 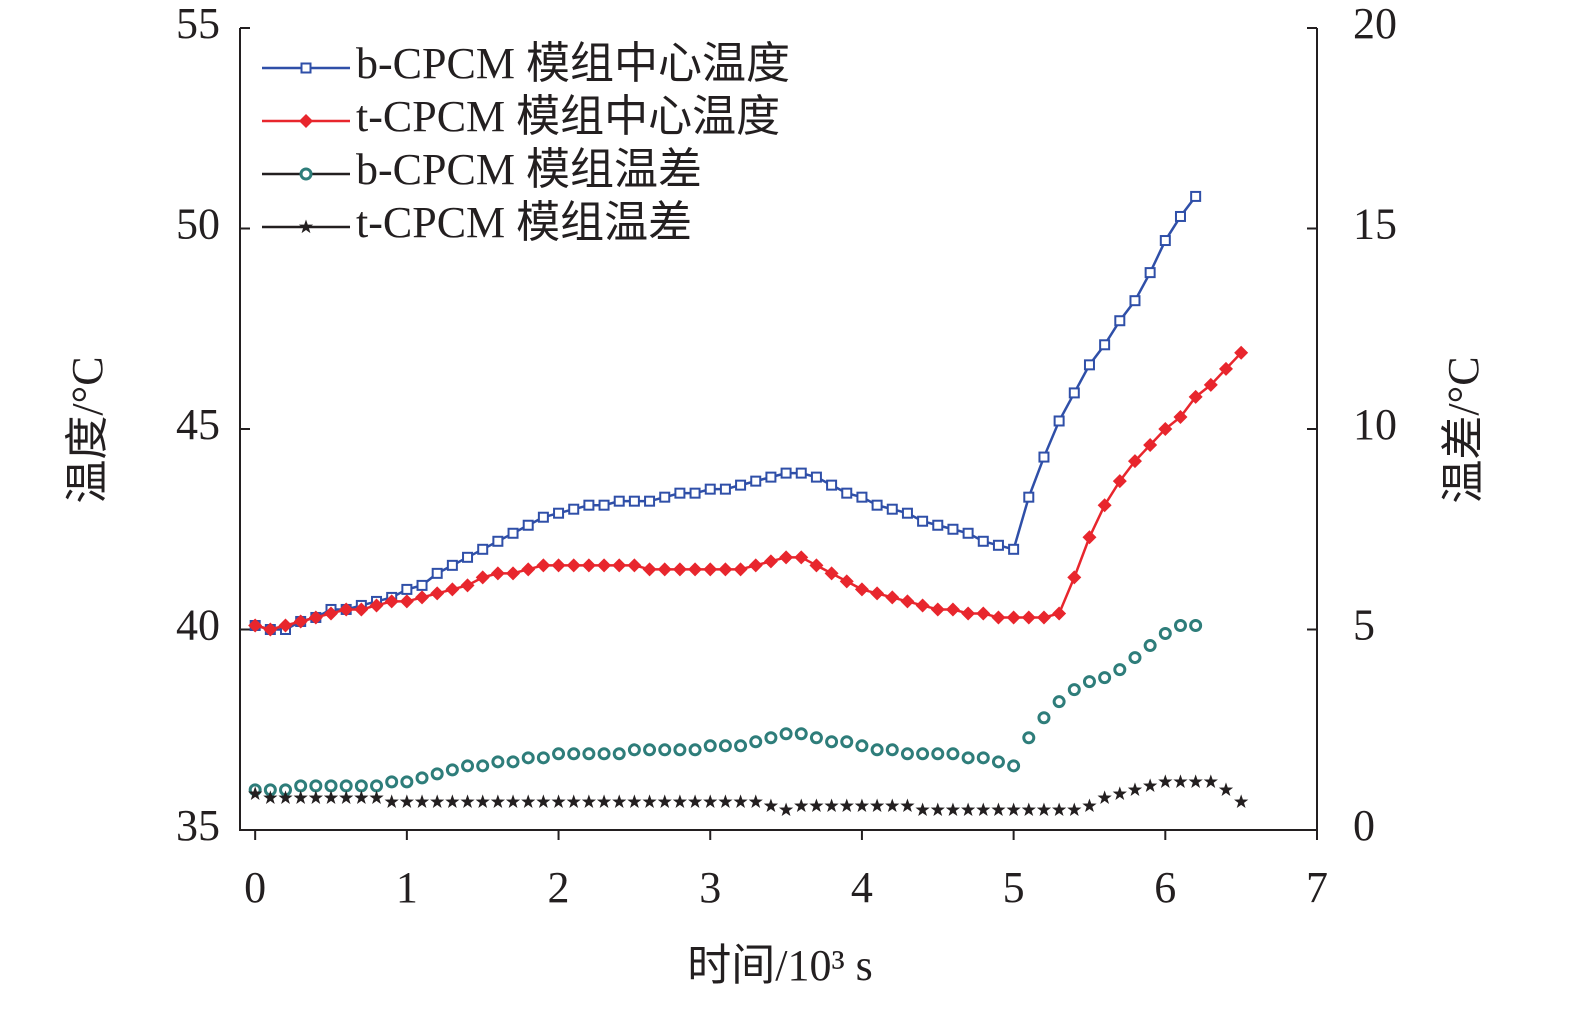 What do you see at coordinates (1375, 24) in the screenshot?
I see `y2-tick-label: 20` at bounding box center [1375, 24].